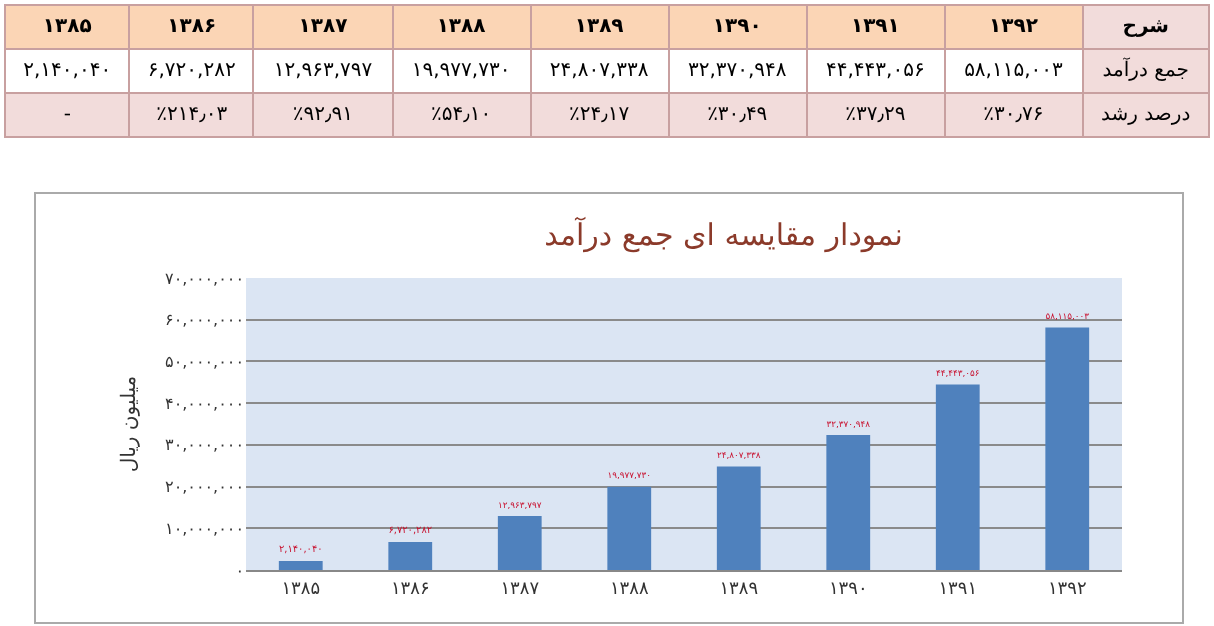  I want to click on chart-title: نمودار مقایسه ای جمع درآمد, so click(723, 233).